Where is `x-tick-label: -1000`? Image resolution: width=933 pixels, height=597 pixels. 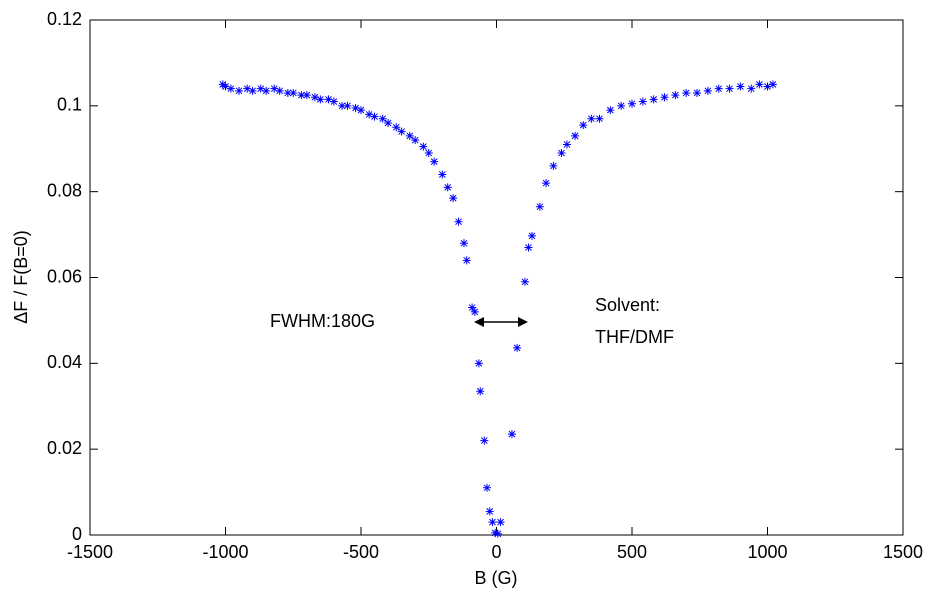
x-tick-label: -1000 is located at coordinates (225, 552).